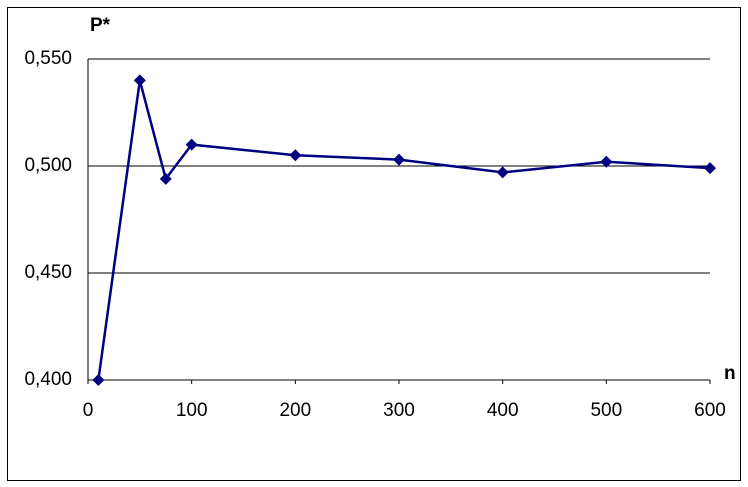 The image size is (748, 487). Describe the element at coordinates (48, 379) in the screenshot. I see `y-tick-label: 0,400` at that location.